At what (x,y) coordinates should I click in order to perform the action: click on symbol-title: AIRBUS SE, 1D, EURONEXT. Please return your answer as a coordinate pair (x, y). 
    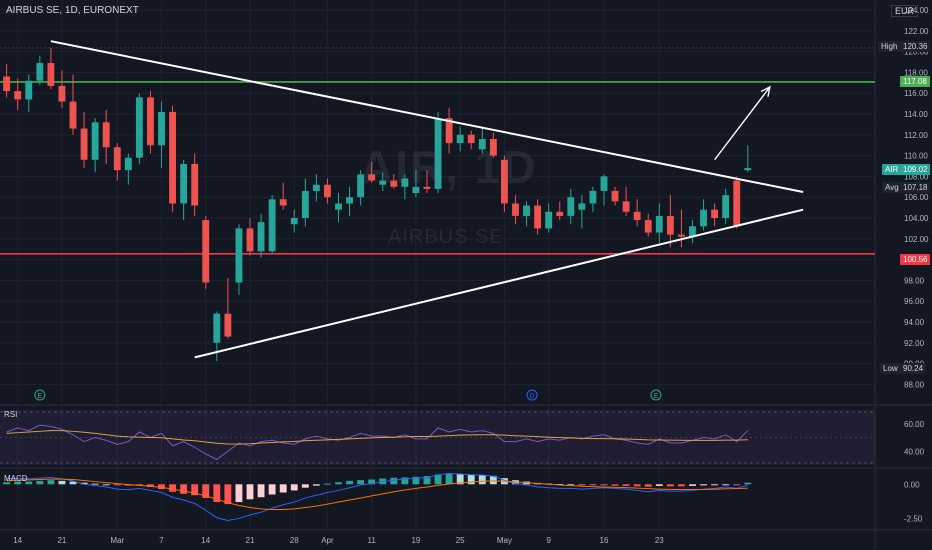
    Looking at the image, I should click on (72, 10).